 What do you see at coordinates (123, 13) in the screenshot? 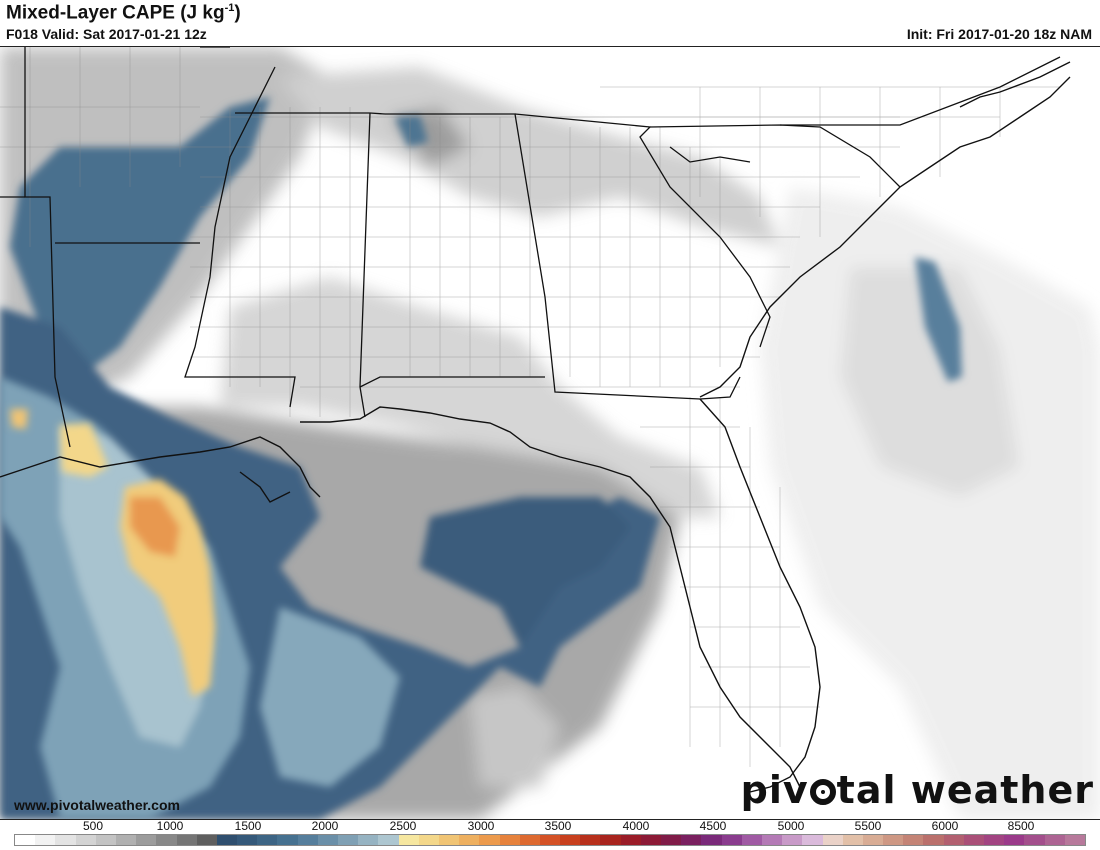
I see `map-title: Mixed-Layer CAPE (J kg-1)` at bounding box center [123, 13].